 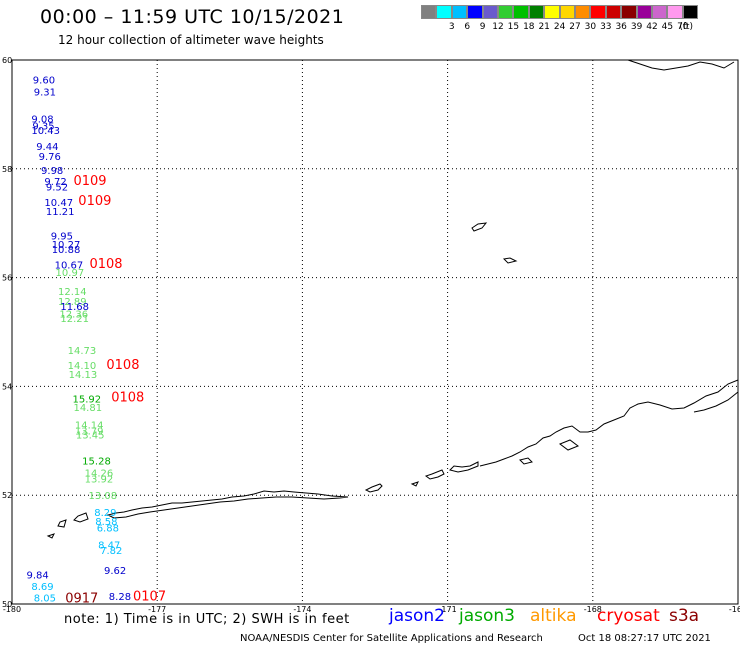 What do you see at coordinates (55, 182) in the screenshot?
I see `wave-height-label: 9.72` at bounding box center [55, 182].